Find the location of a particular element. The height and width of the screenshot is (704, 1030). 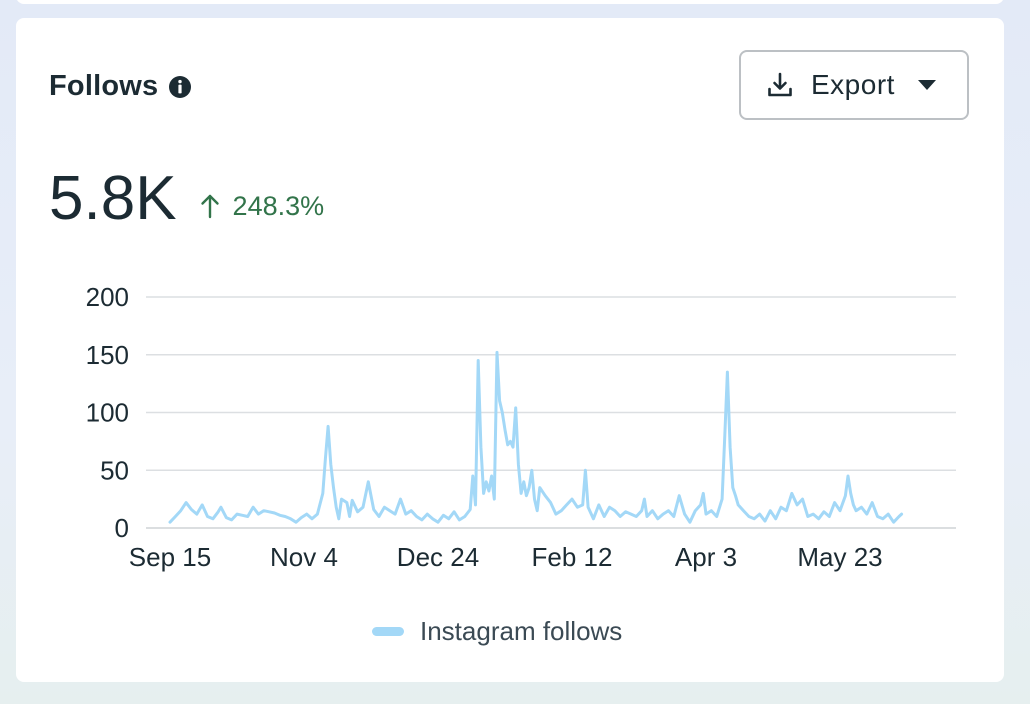

y-tick-label: 200 is located at coordinates (107, 297).